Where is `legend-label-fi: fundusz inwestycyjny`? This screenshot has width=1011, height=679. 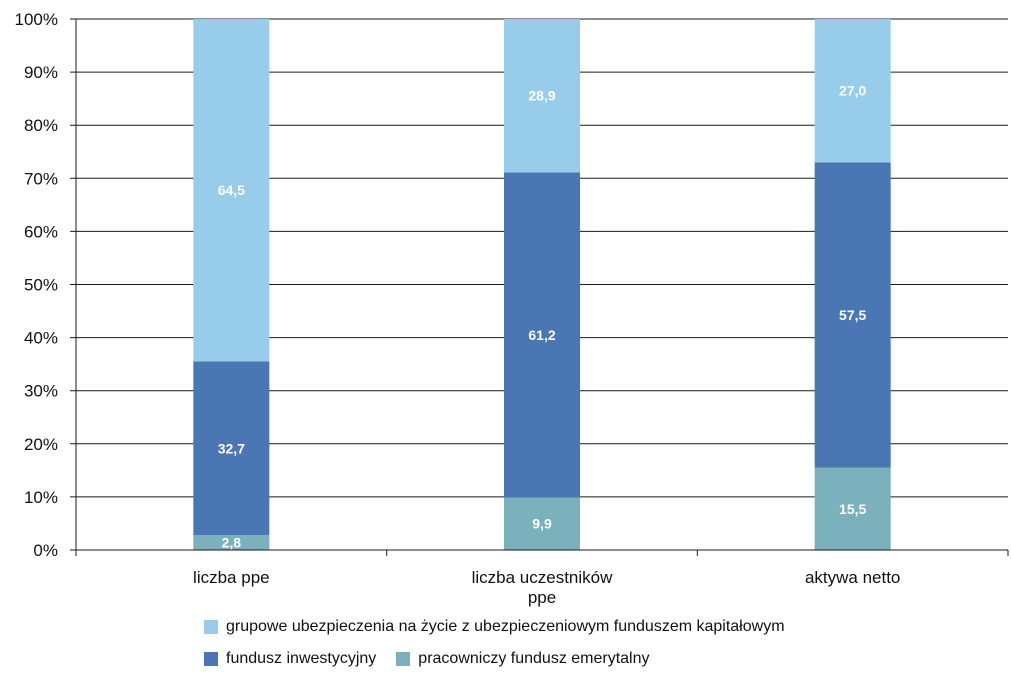 legend-label-fi: fundusz inwestycyjny is located at coordinates (301, 658).